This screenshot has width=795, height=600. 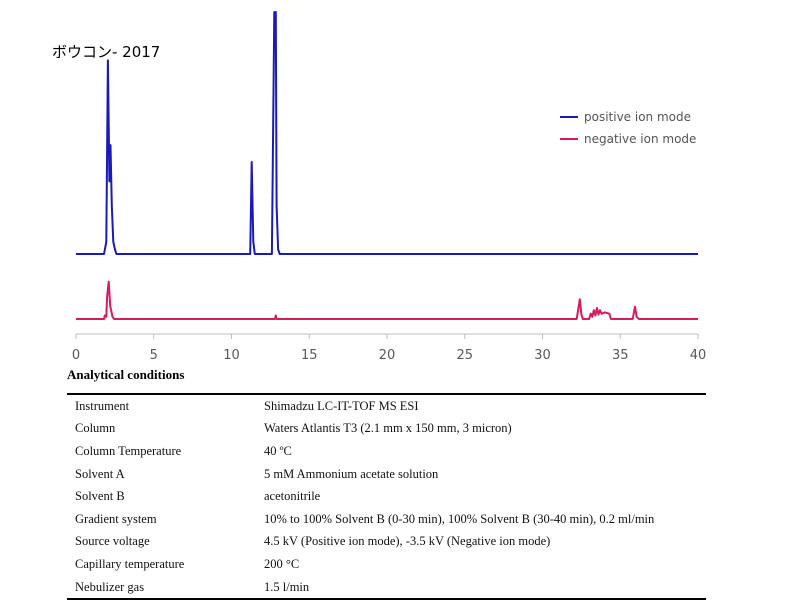 I want to click on series-line-negative, so click(x=387, y=300).